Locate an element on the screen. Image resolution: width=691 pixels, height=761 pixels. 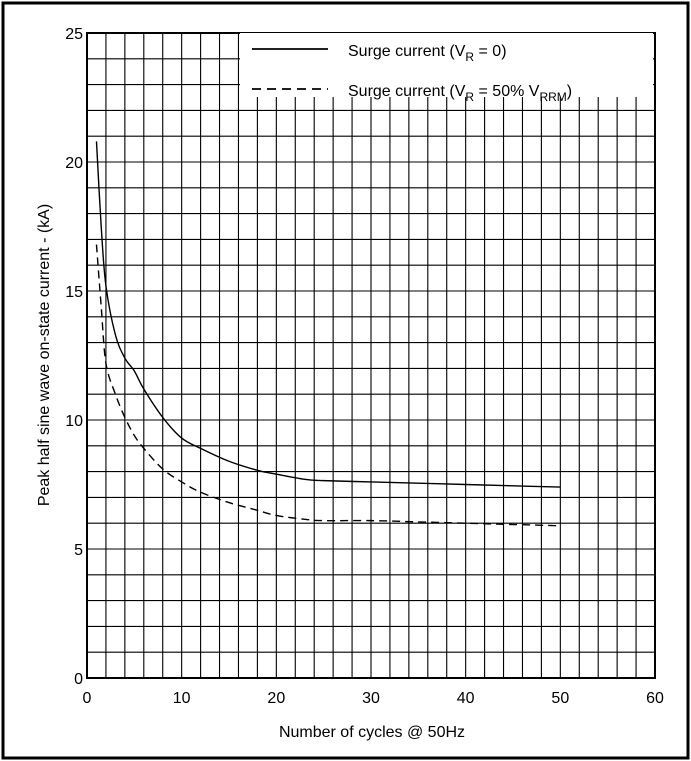
x-tick-label: 40 is located at coordinates (466, 698).